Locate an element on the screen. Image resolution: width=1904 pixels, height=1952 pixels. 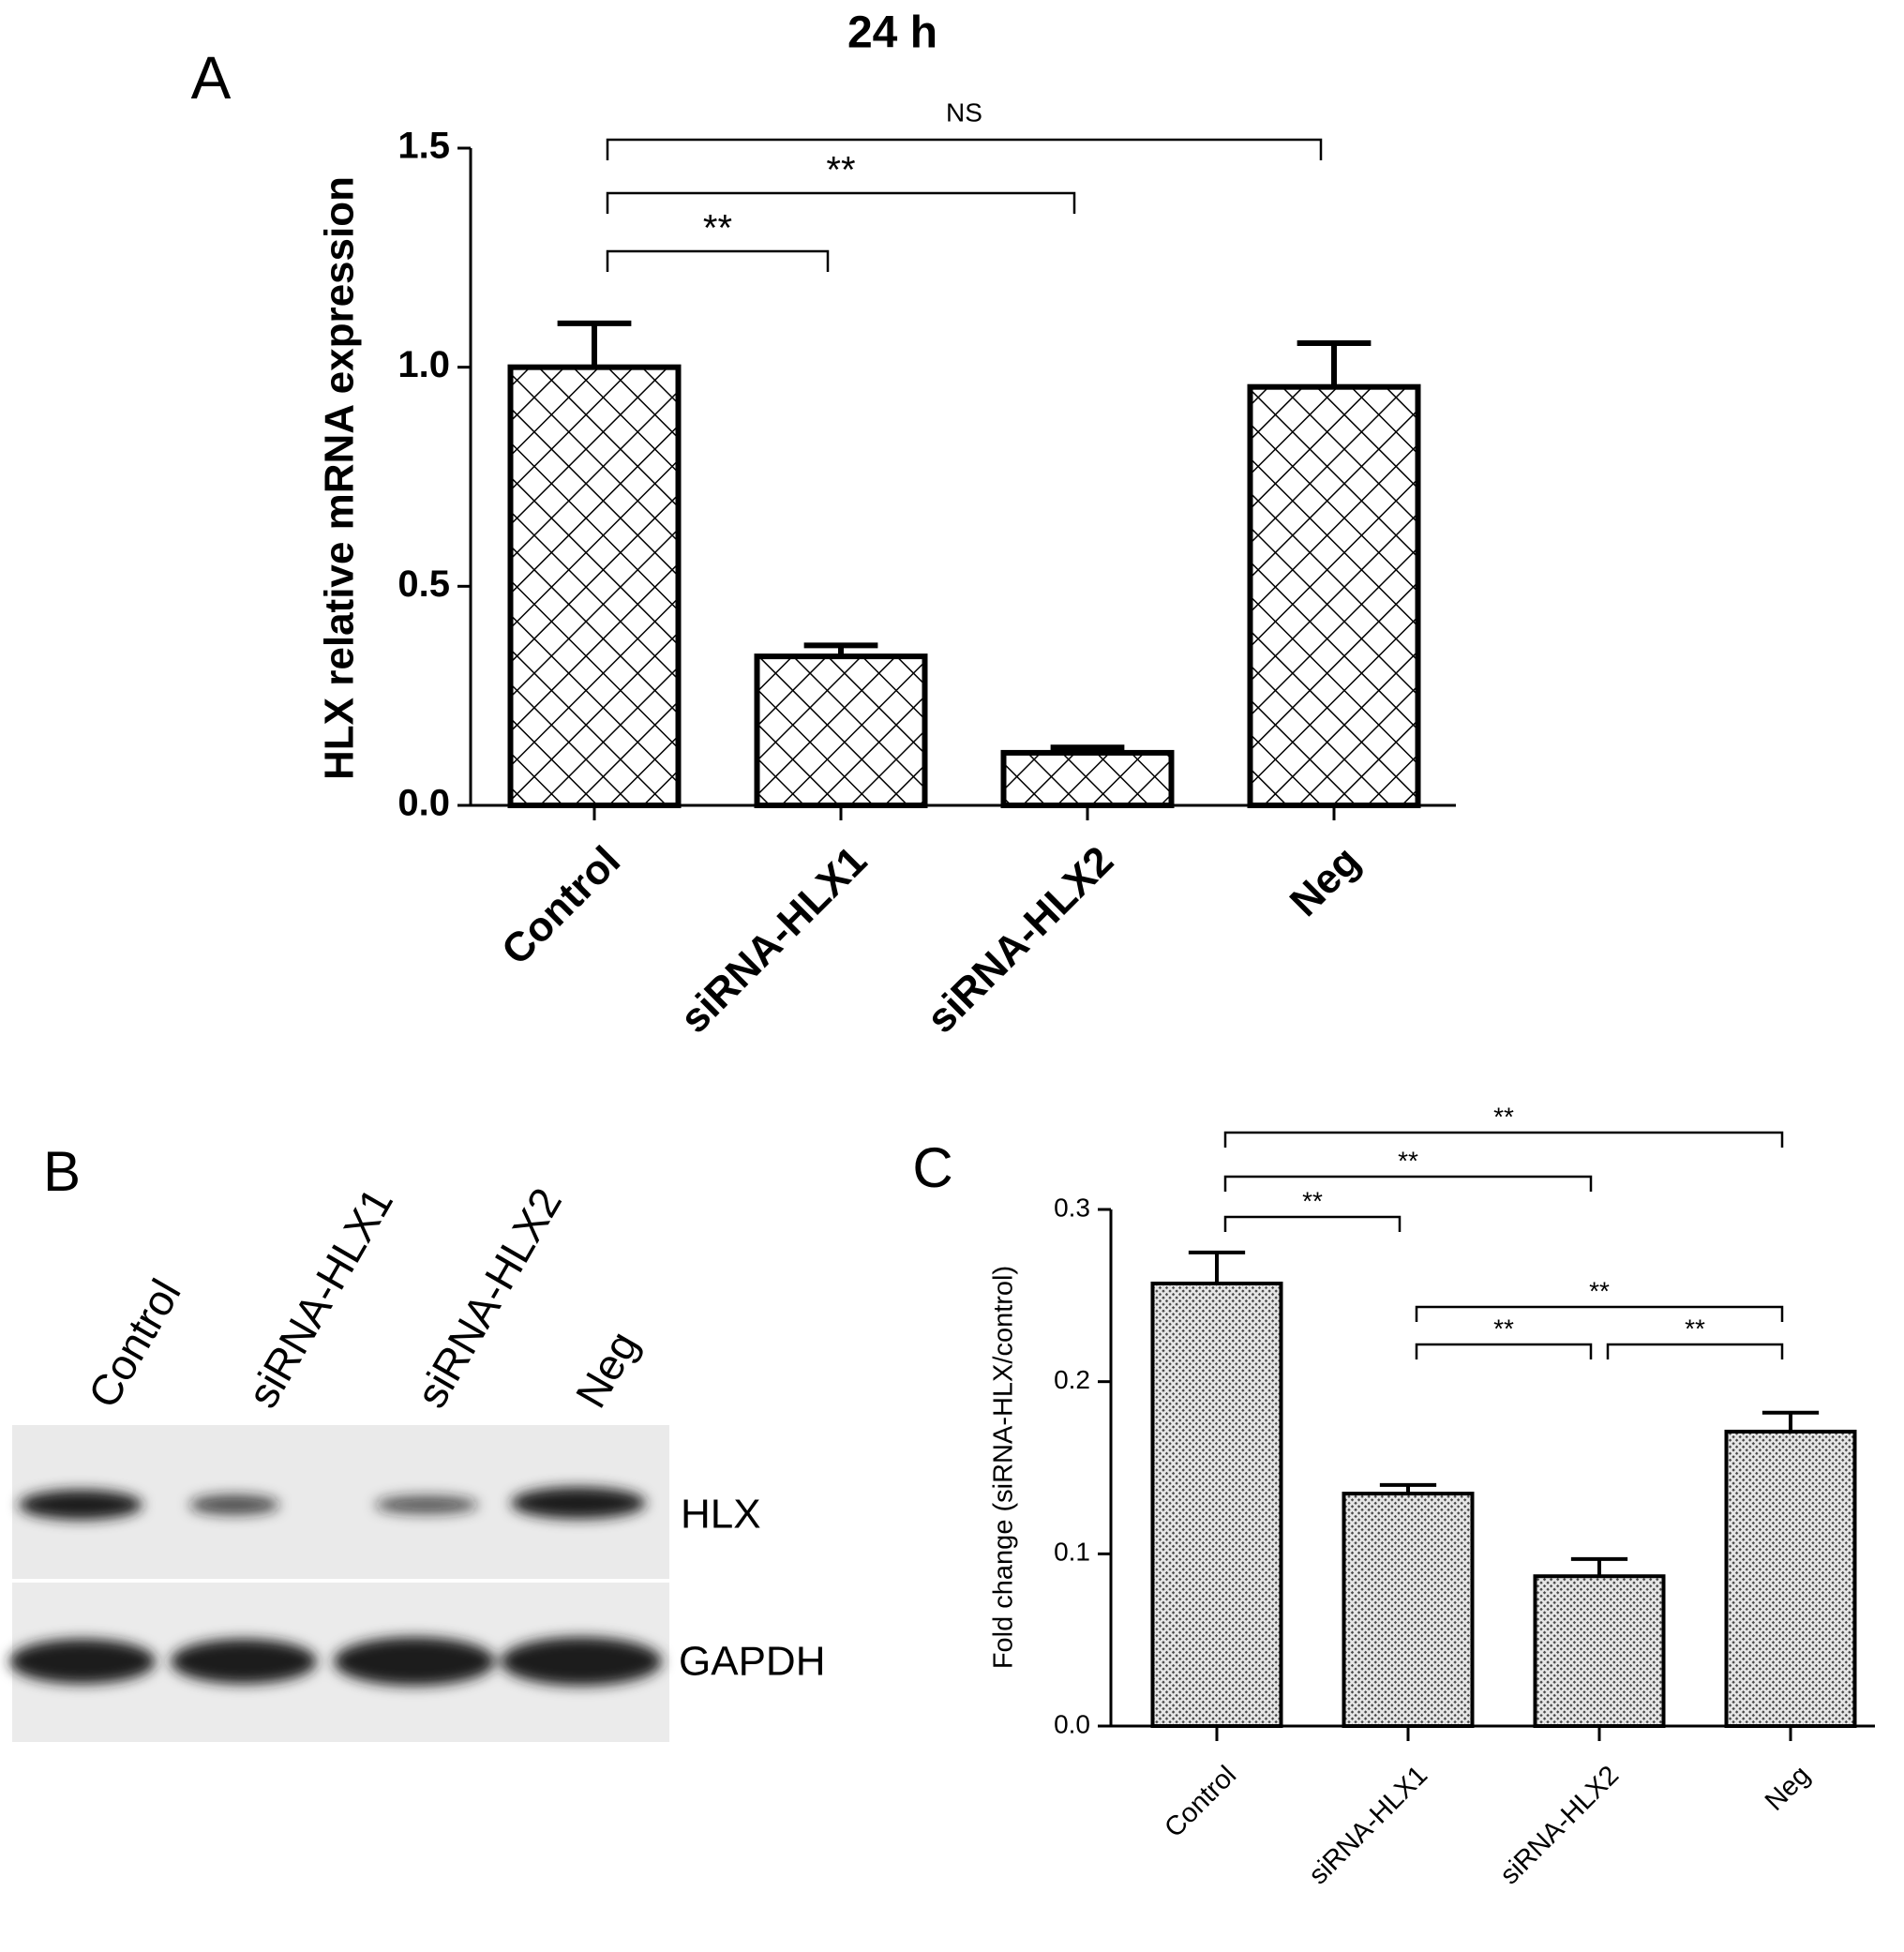
band-label: HLX is located at coordinates (721, 1515).